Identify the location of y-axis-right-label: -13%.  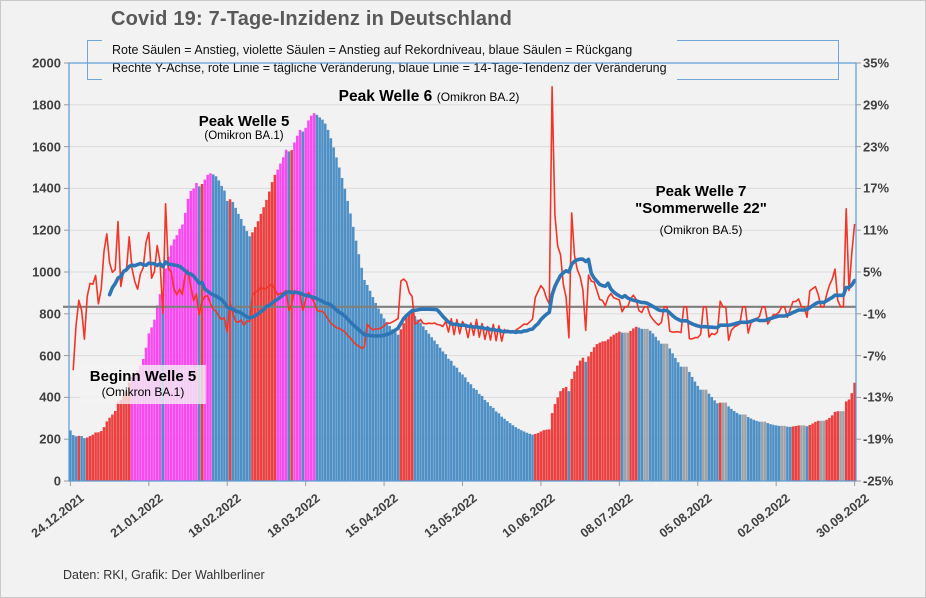
(878, 397).